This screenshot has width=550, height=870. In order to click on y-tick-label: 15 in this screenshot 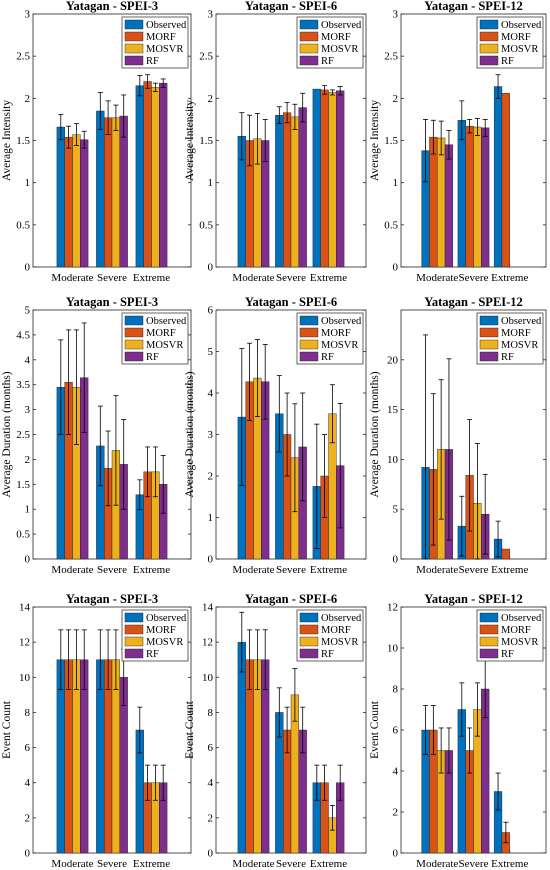, I will do `click(393, 410)`.